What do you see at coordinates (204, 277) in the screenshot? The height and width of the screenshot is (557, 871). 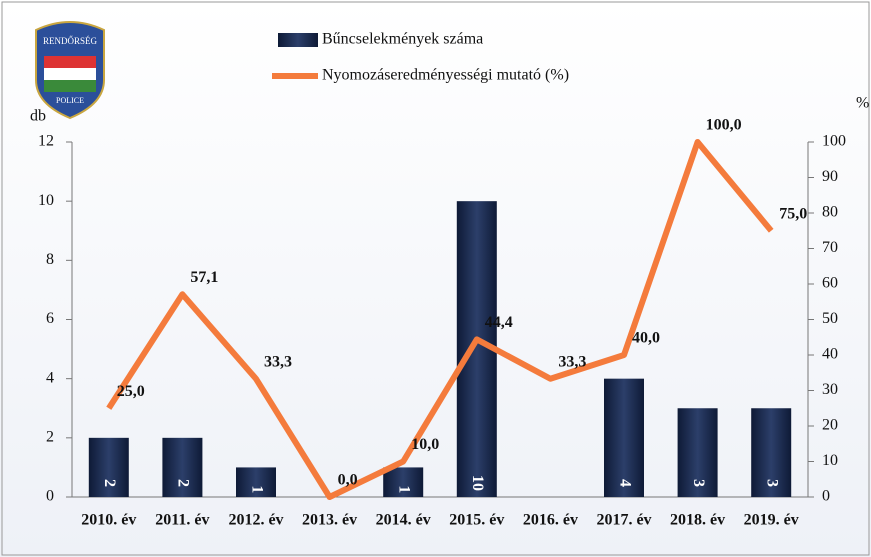 I see `line-label: 57,1` at bounding box center [204, 277].